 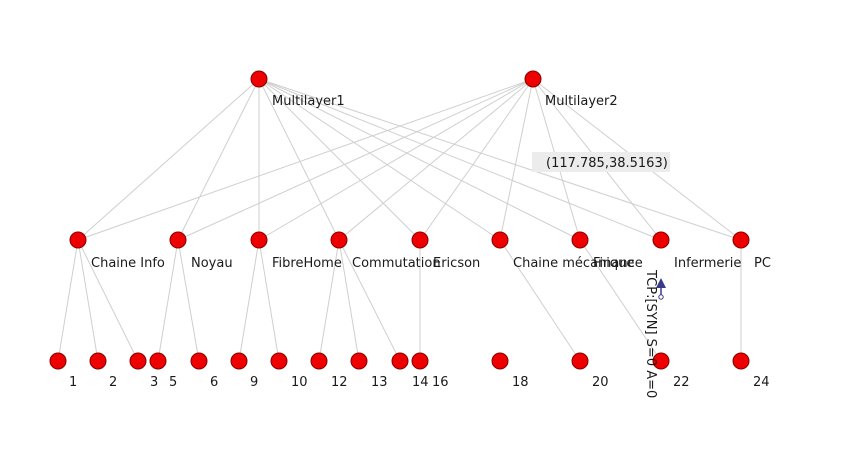 What do you see at coordinates (650, 333) in the screenshot?
I see `packet-label: TCP:[SYN] S=0 A=0` at bounding box center [650, 333].